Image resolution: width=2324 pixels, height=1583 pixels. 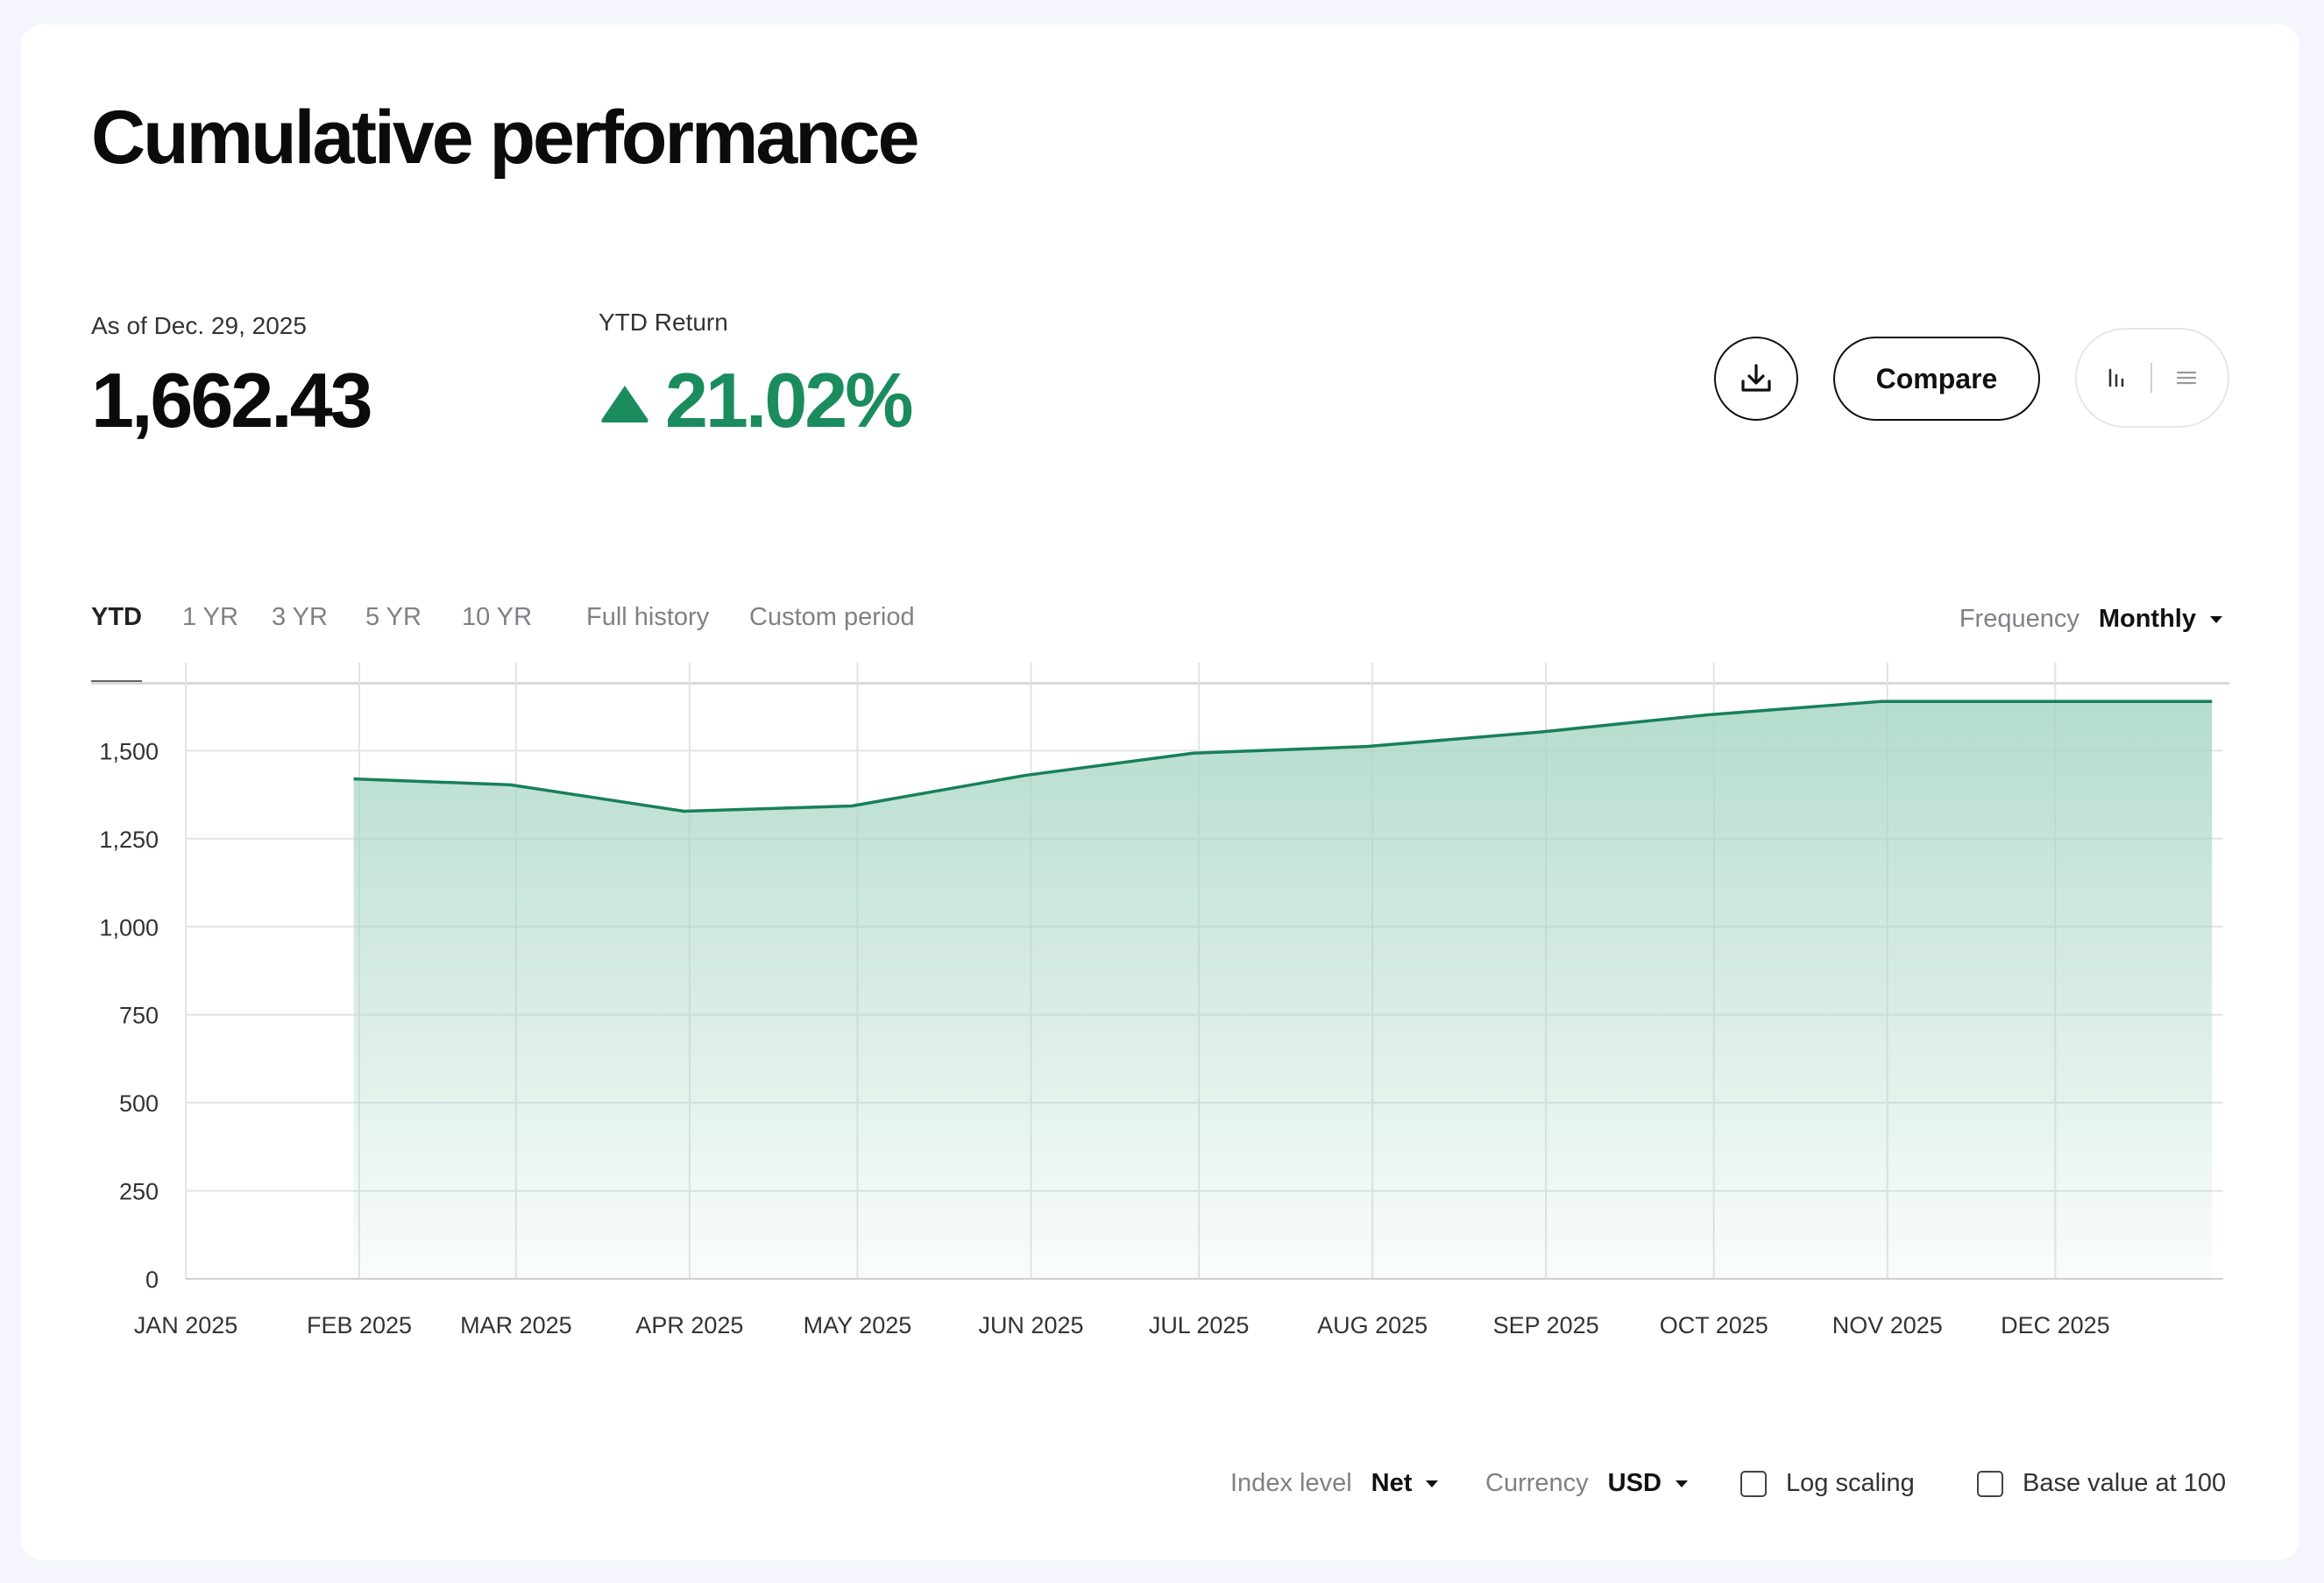 I want to click on y-tick-label: 0, so click(x=152, y=1280).